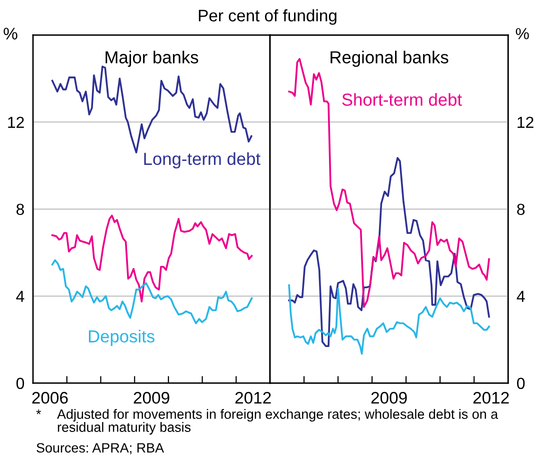  Describe the element at coordinates (520, 296) in the screenshot. I see `y2-tick-label: 4` at that location.